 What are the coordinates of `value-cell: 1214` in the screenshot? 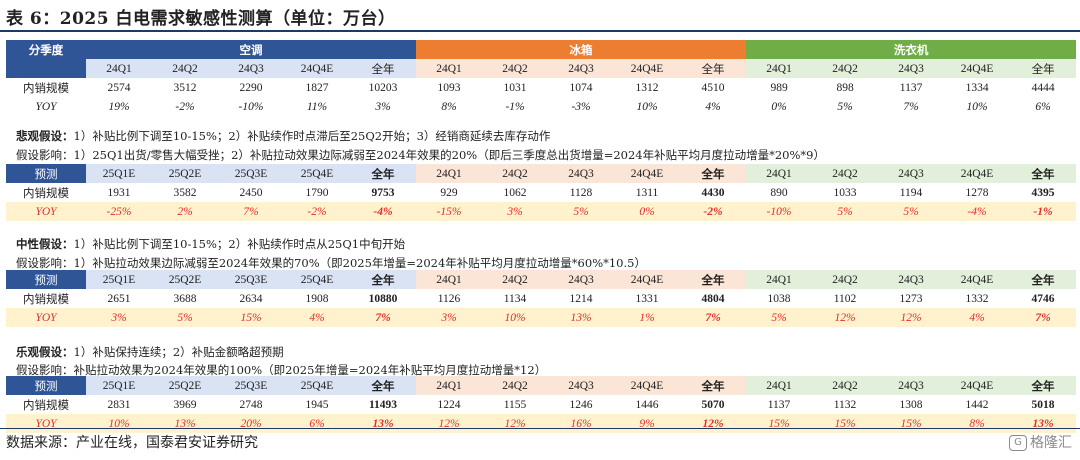 It's located at (581, 298).